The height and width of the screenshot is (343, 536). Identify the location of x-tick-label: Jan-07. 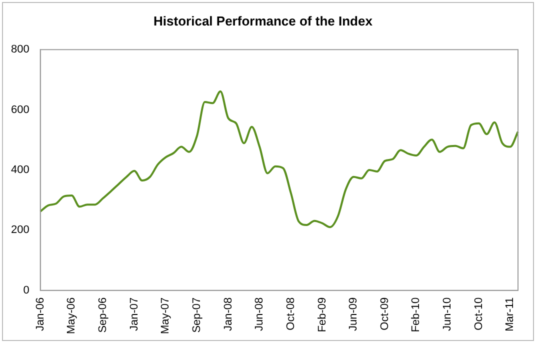
(134, 314).